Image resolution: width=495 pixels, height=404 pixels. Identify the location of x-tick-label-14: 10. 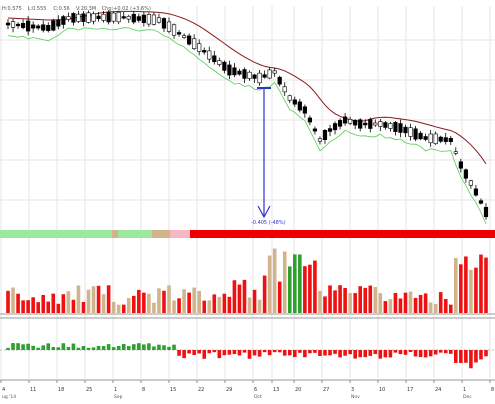
(382, 390).